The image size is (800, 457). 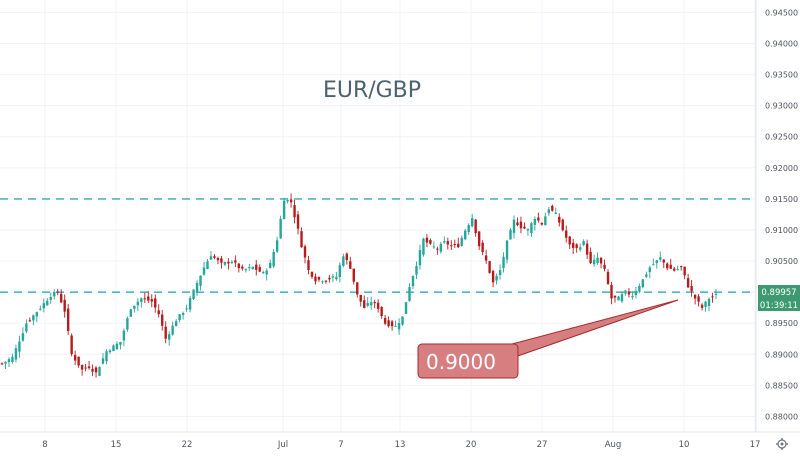 What do you see at coordinates (782, 444) in the screenshot?
I see `settings-gear-icon` at bounding box center [782, 444].